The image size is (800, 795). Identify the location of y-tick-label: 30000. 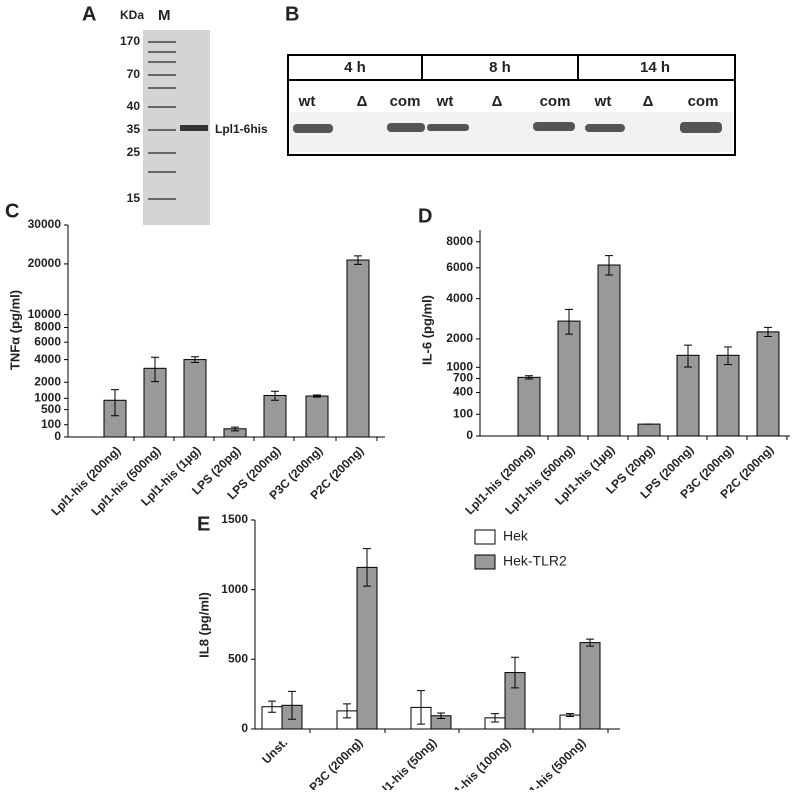
(45, 224).